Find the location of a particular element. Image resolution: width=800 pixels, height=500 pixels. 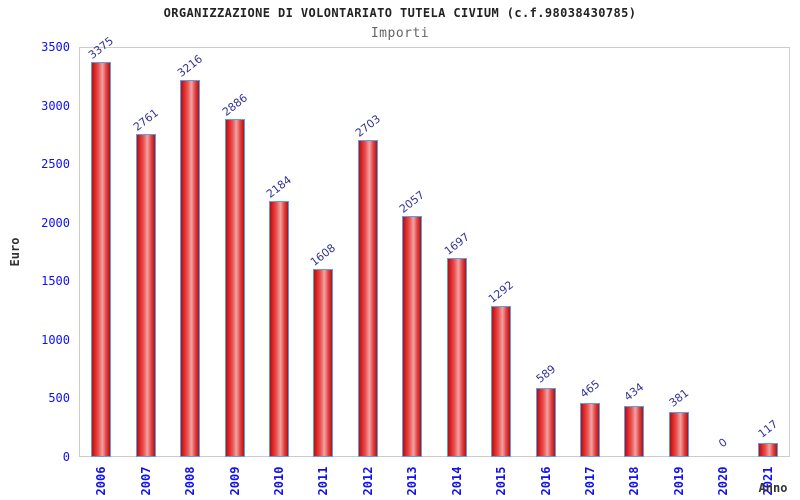

y-tick-label: 1500 is located at coordinates (55, 281).